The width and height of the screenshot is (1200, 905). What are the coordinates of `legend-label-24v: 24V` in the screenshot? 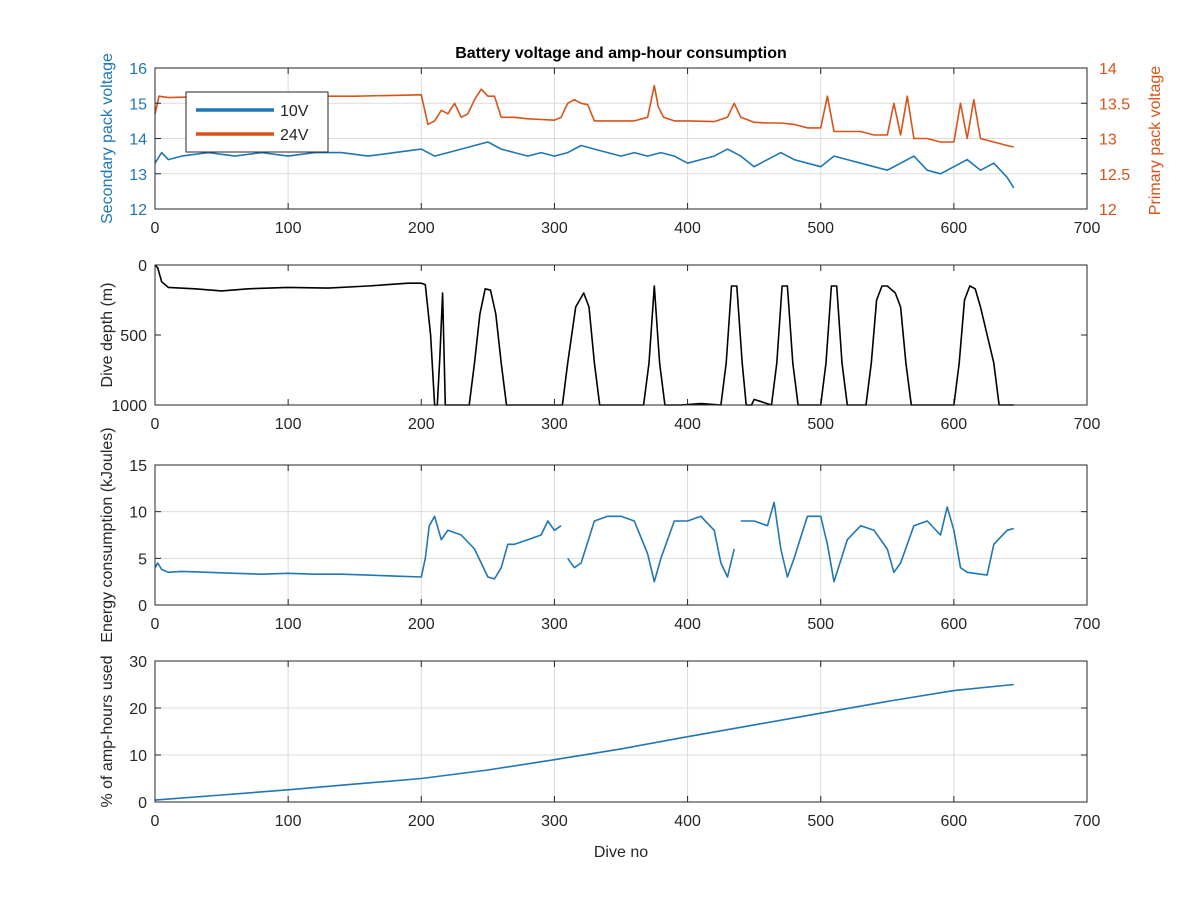 It's located at (294, 135).